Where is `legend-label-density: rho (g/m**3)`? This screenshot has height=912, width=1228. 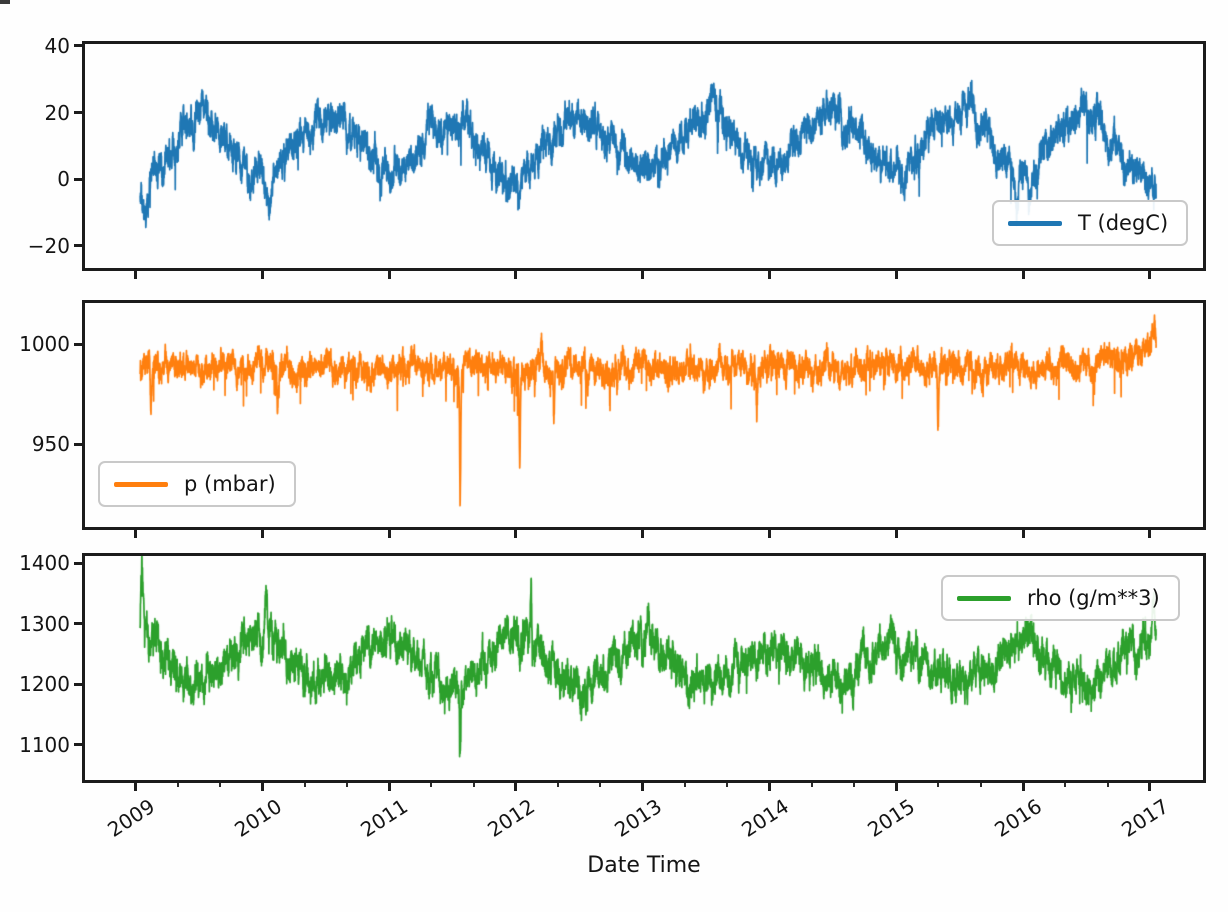
legend-label-density: rho (g/m**3) is located at coordinates (1093, 598).